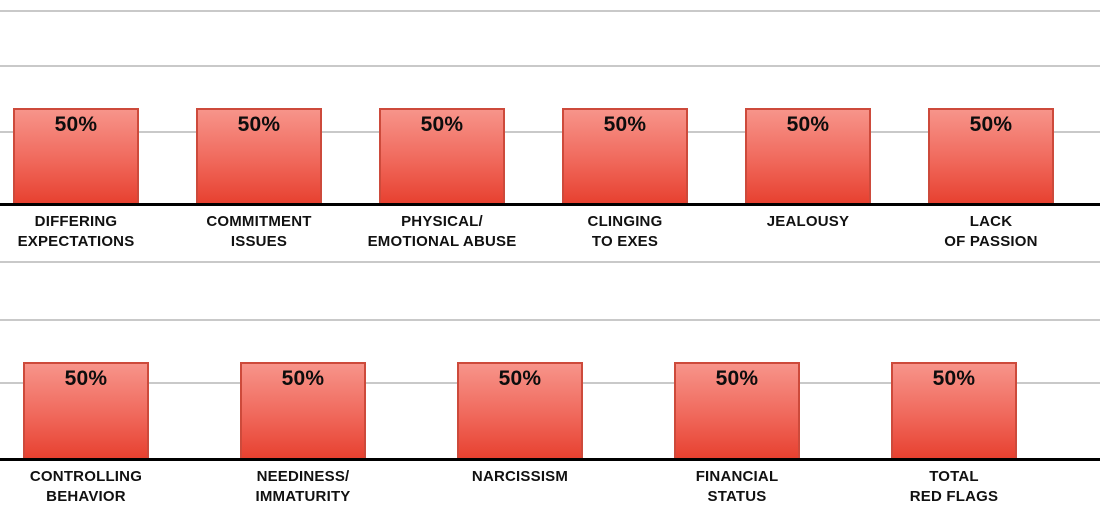  I want to click on category-label-commitment-issues: COMMITMENT ISSUES, so click(259, 232).